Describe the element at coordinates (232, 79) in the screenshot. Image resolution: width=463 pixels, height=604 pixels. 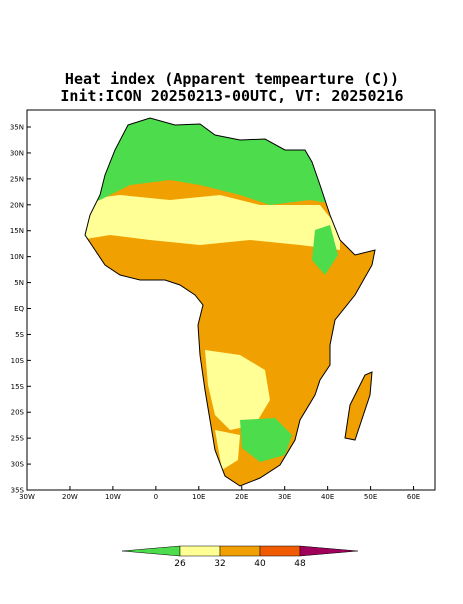
I see `map-title: Heat index (Apparent tempearture (C))` at that location.